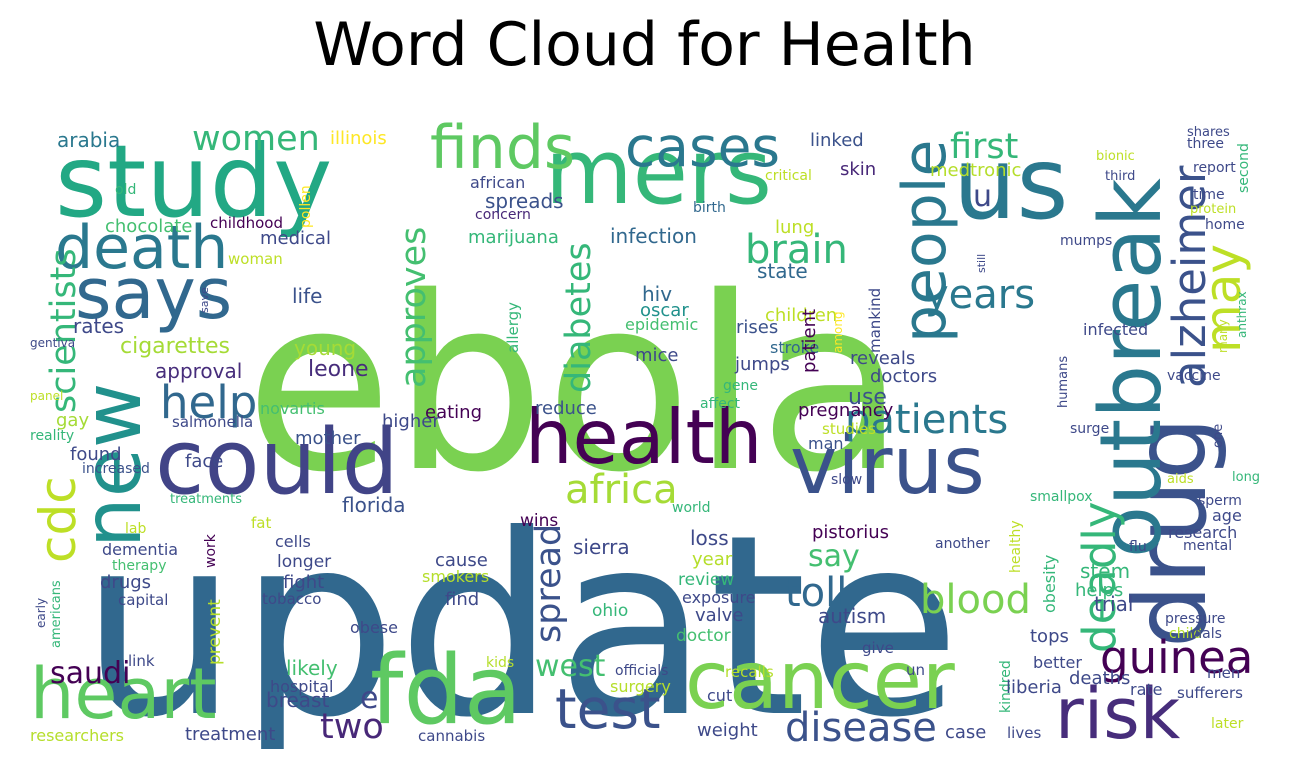  Describe the element at coordinates (1208, 132) in the screenshot. I see `word-shares: shares` at that location.